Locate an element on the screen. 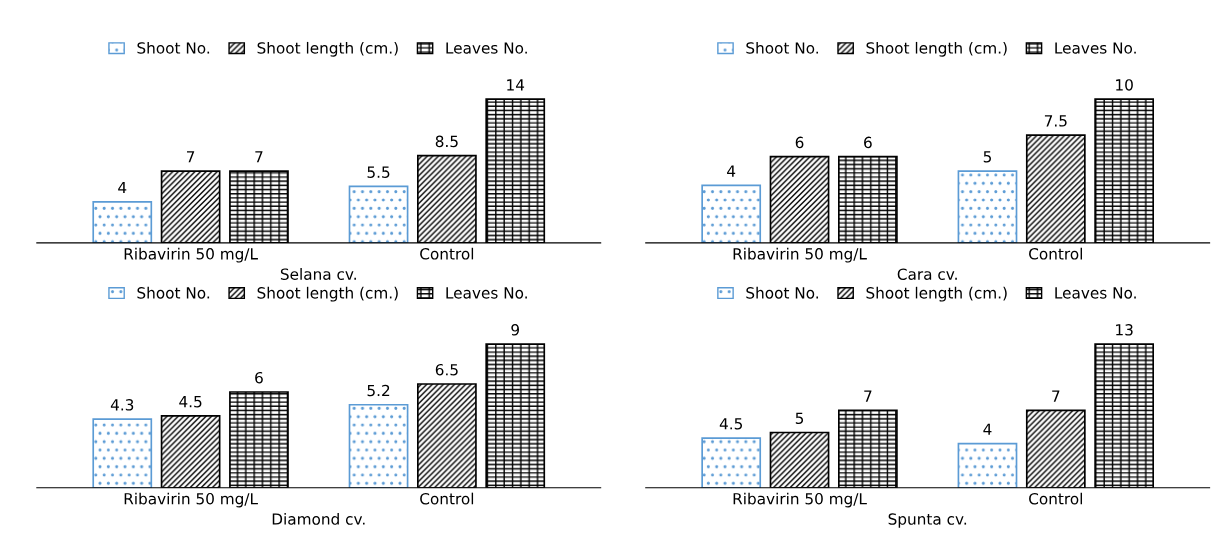 The height and width of the screenshot is (542, 1228). data-label: 10 is located at coordinates (1124, 85).